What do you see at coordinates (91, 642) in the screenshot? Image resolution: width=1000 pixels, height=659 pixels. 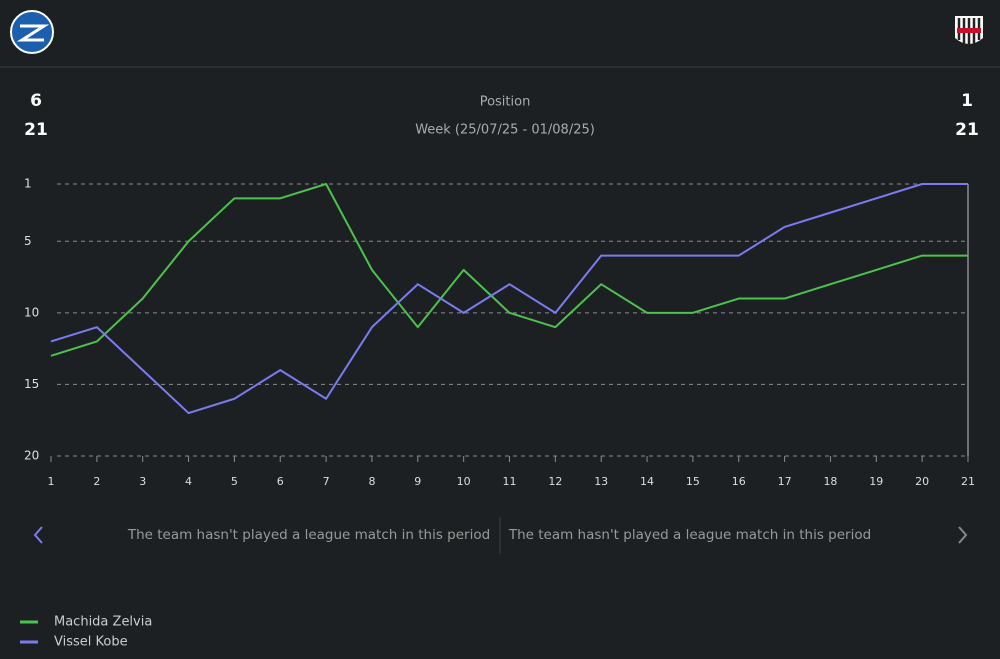 I see `legend-label: Vissel Kobe` at bounding box center [91, 642].